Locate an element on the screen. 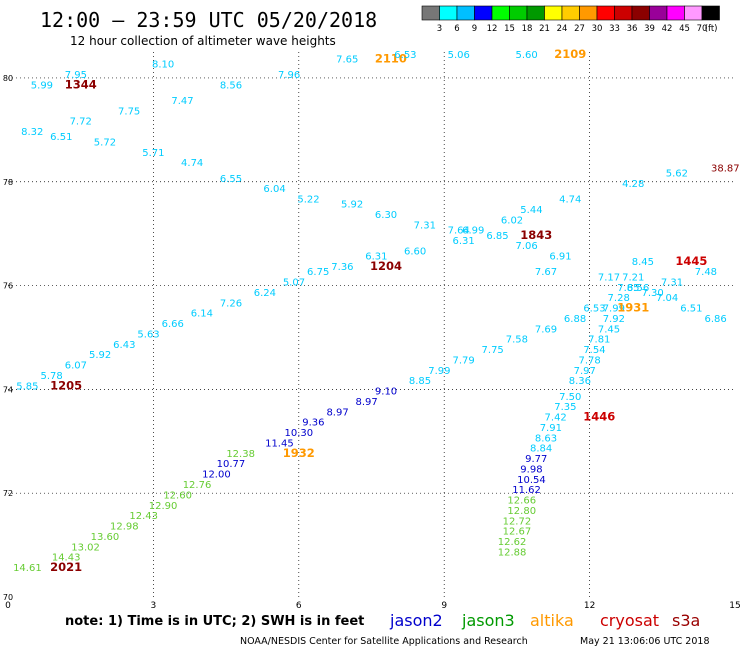 Image resolution: width=740 pixels, height=650 pixels. satellite-legend: jason2 jason3 altika cryosat s3a is located at coordinates (544, 620).